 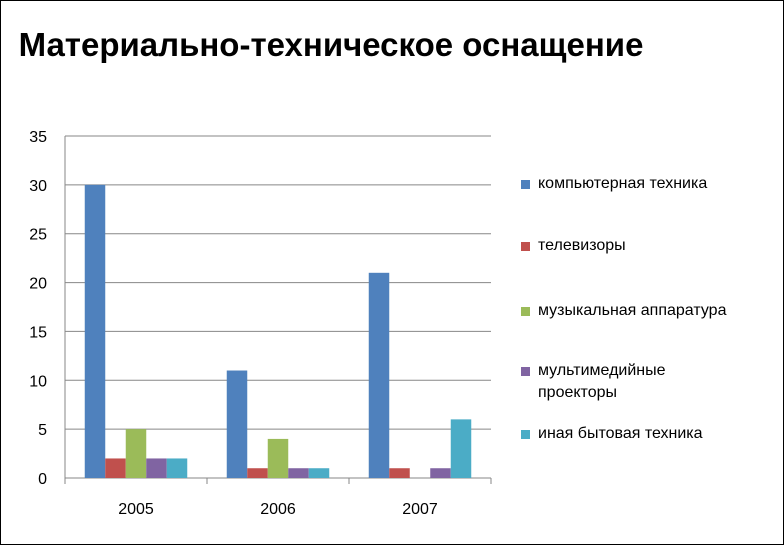 What do you see at coordinates (582, 245) in the screenshot?
I see `legend-label: телевизоры` at bounding box center [582, 245].